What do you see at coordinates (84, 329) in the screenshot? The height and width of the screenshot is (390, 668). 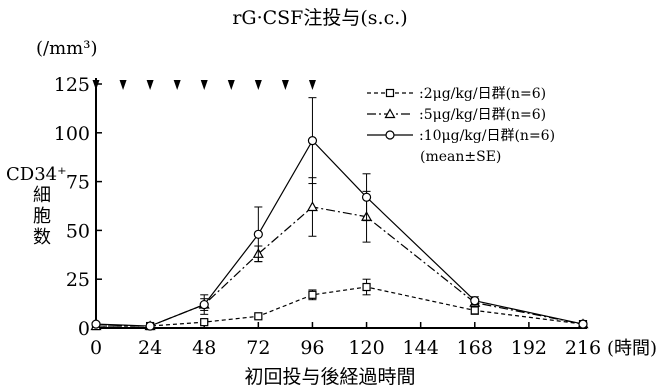 I see `y-tick-label: 0` at bounding box center [84, 329].